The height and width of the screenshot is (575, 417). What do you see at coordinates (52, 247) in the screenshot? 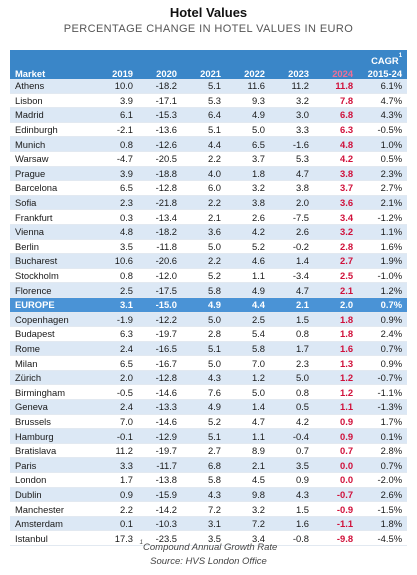
I see `market-cell: Berlin` at bounding box center [52, 247].